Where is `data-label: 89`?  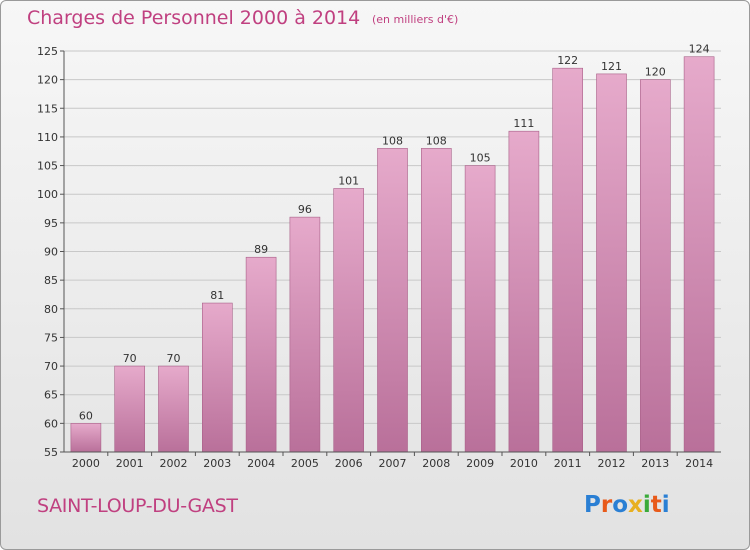
data-label: 89 is located at coordinates (261, 249).